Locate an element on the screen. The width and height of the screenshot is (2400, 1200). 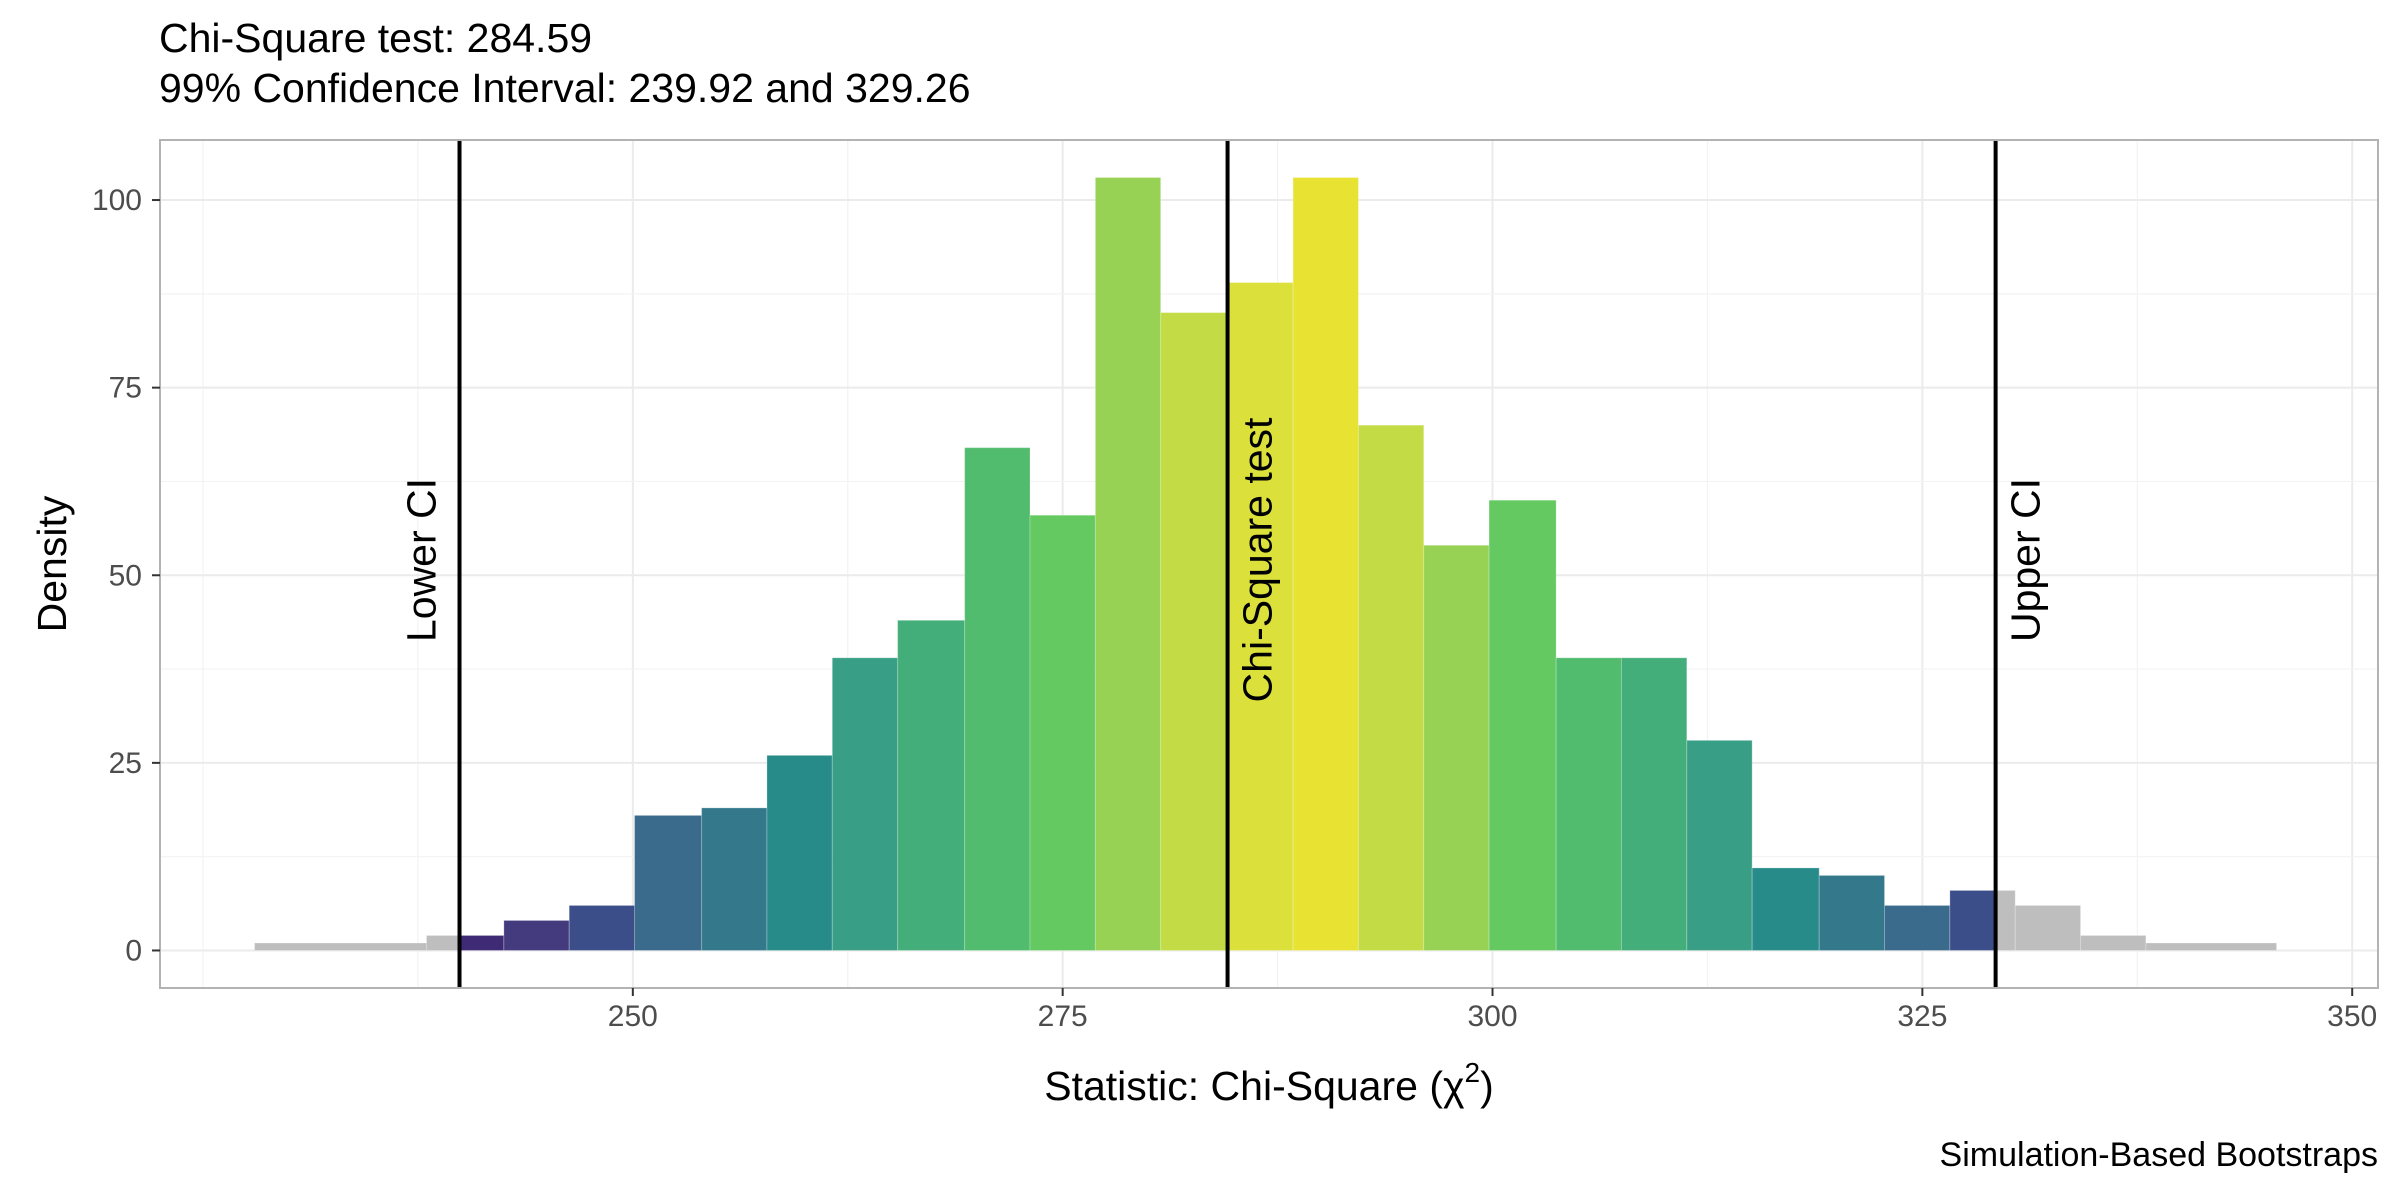
vline-label: Upper CI is located at coordinates (2026, 560).